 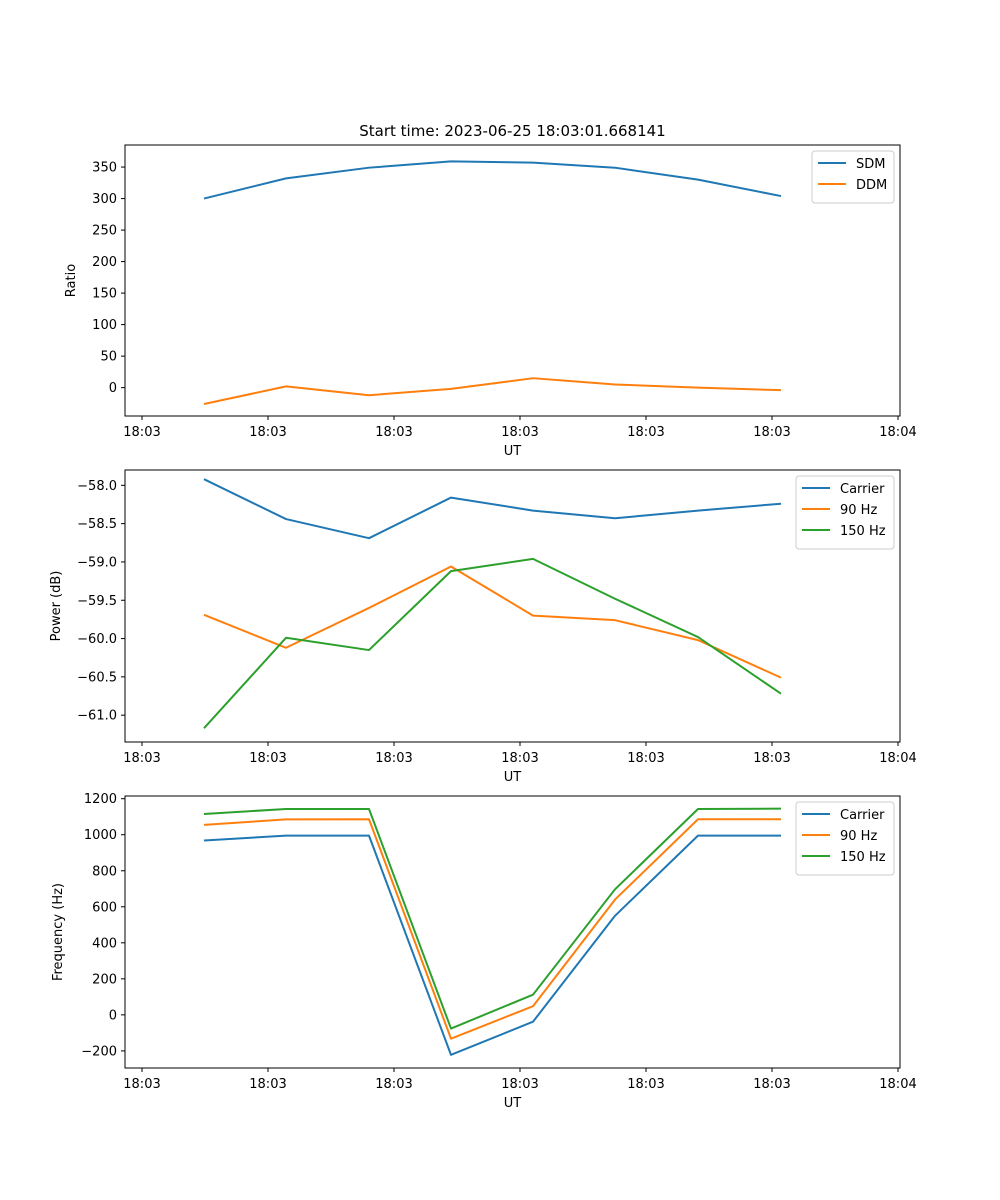 I want to click on y-tick-label: −58.0, so click(x=97, y=486).